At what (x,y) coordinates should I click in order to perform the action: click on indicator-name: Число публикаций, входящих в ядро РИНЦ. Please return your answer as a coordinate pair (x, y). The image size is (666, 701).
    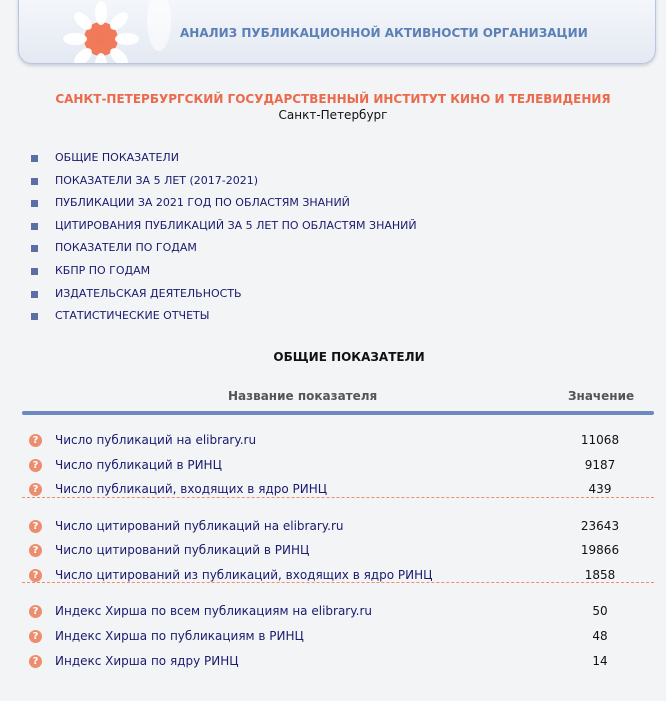
    Looking at the image, I should click on (191, 489).